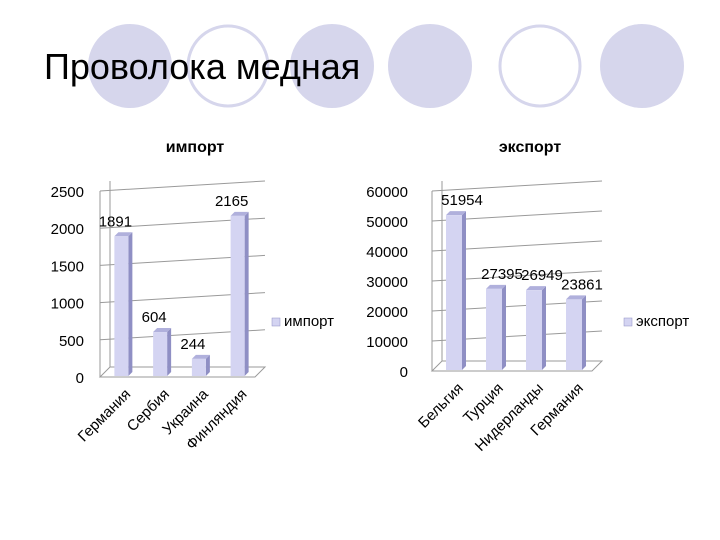  Describe the element at coordinates (387, 282) in the screenshot. I see `y-tick-label: 30000` at that location.